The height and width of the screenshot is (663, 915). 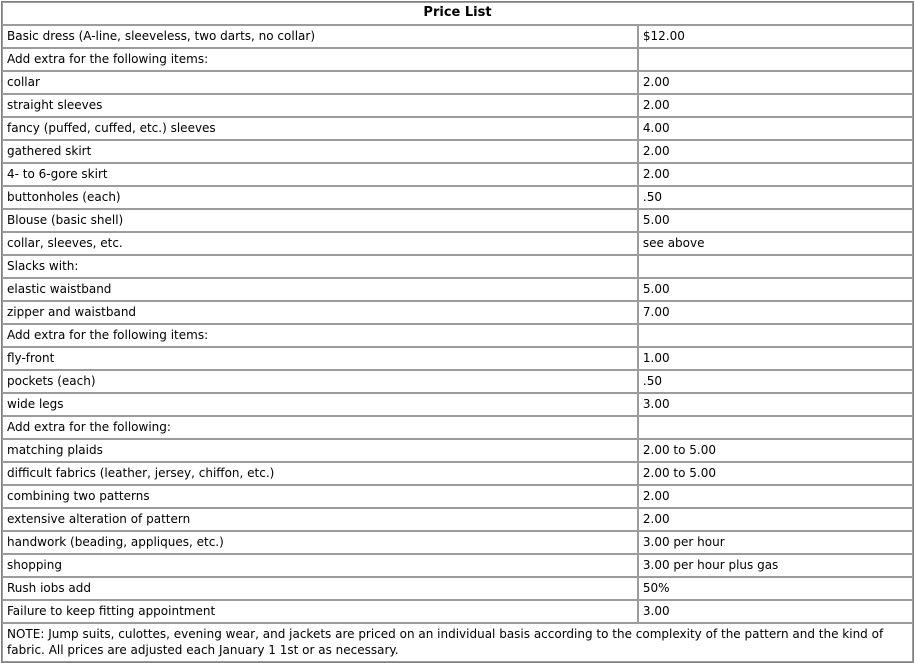 I want to click on table-row: collar, sleeves, etc. see above, so click(x=457, y=243).